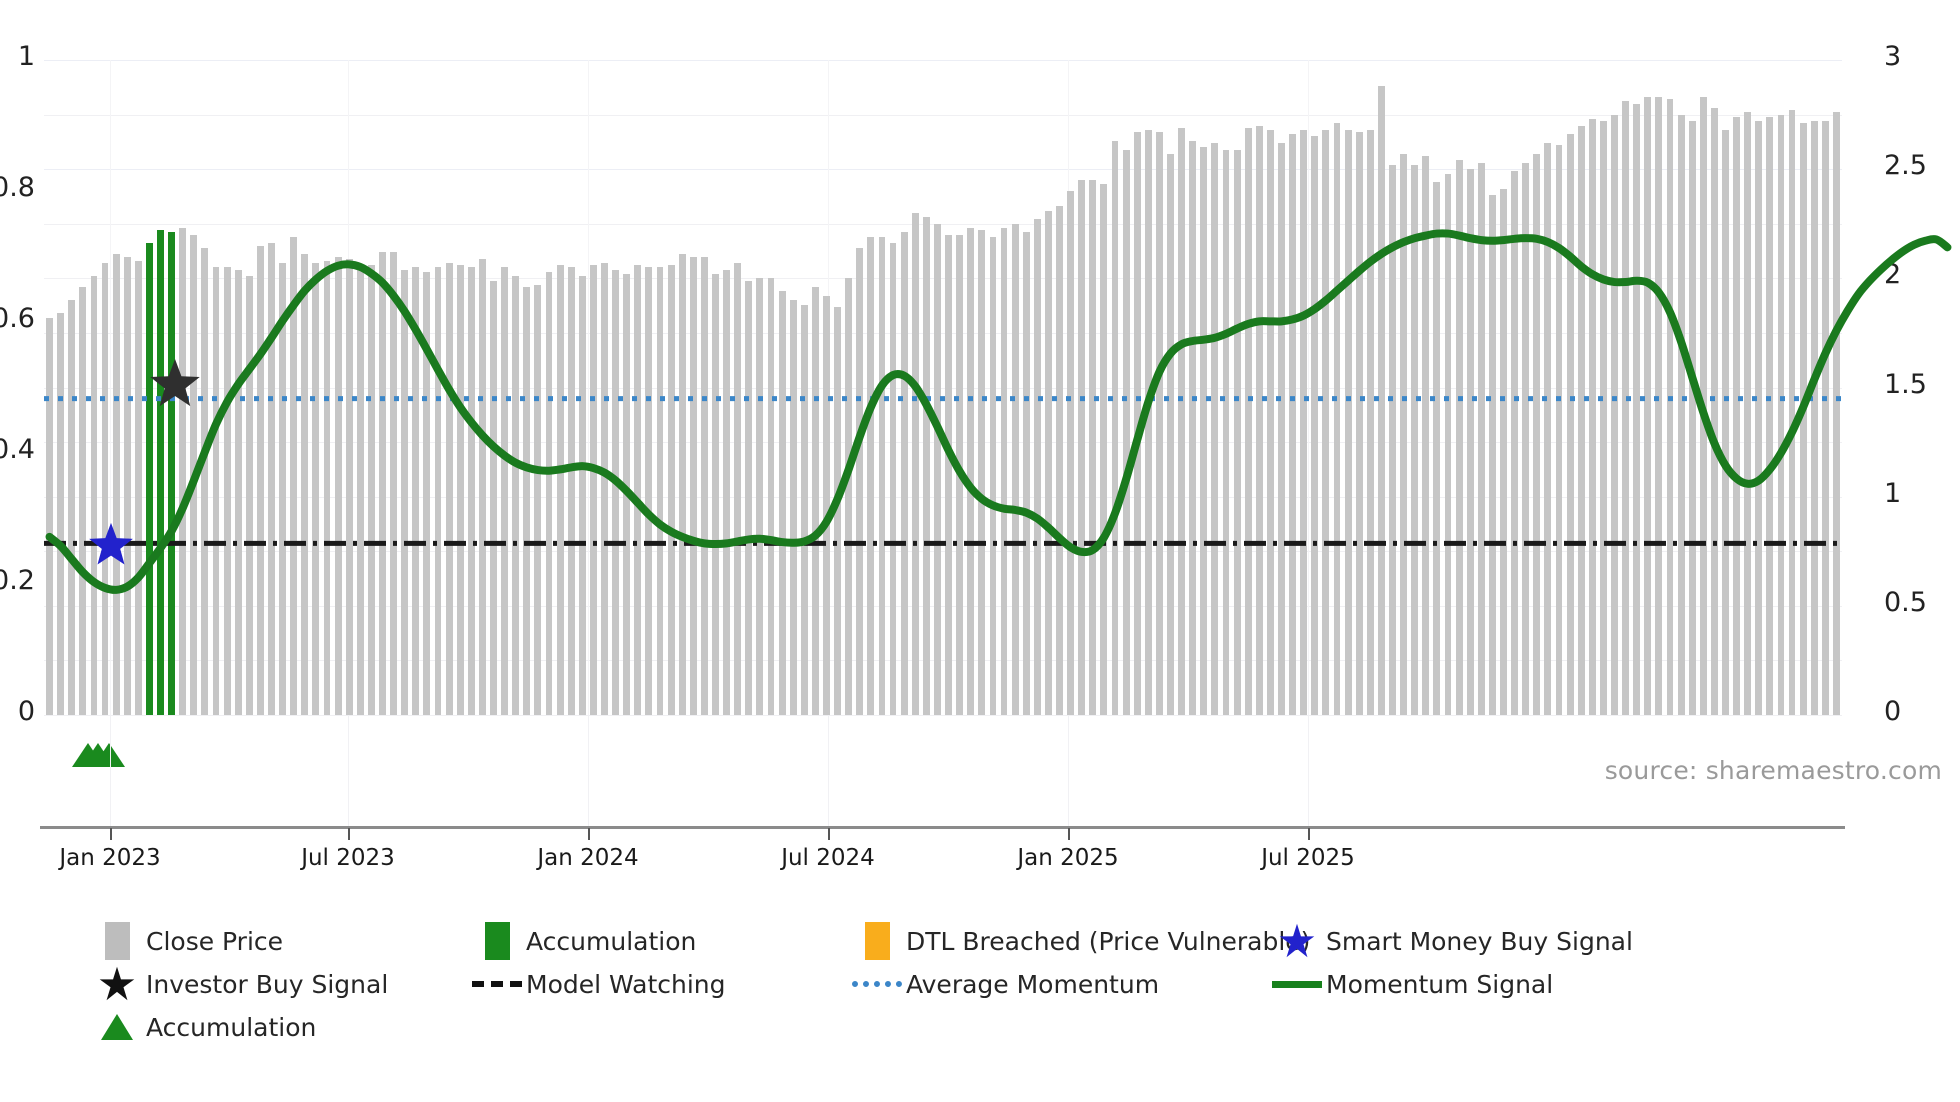  Describe the element at coordinates (626, 984) in the screenshot. I see `legend-label: Model Watching` at that location.